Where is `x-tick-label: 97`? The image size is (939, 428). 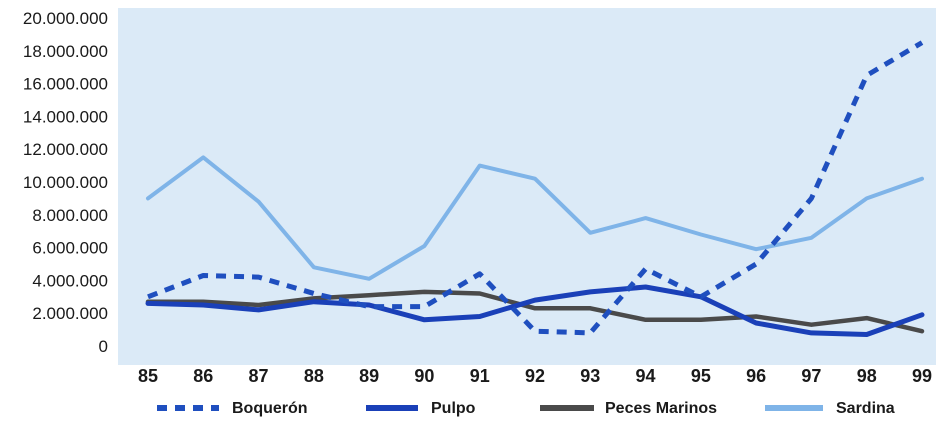 x-tick-label: 97 is located at coordinates (811, 376).